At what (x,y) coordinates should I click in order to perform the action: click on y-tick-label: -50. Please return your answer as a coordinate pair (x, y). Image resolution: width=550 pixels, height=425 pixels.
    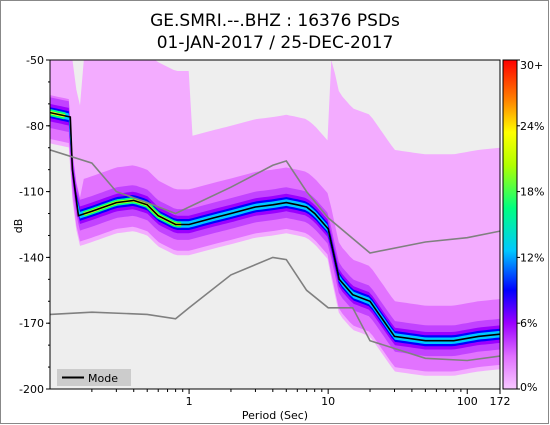
    Looking at the image, I should click on (35, 60).